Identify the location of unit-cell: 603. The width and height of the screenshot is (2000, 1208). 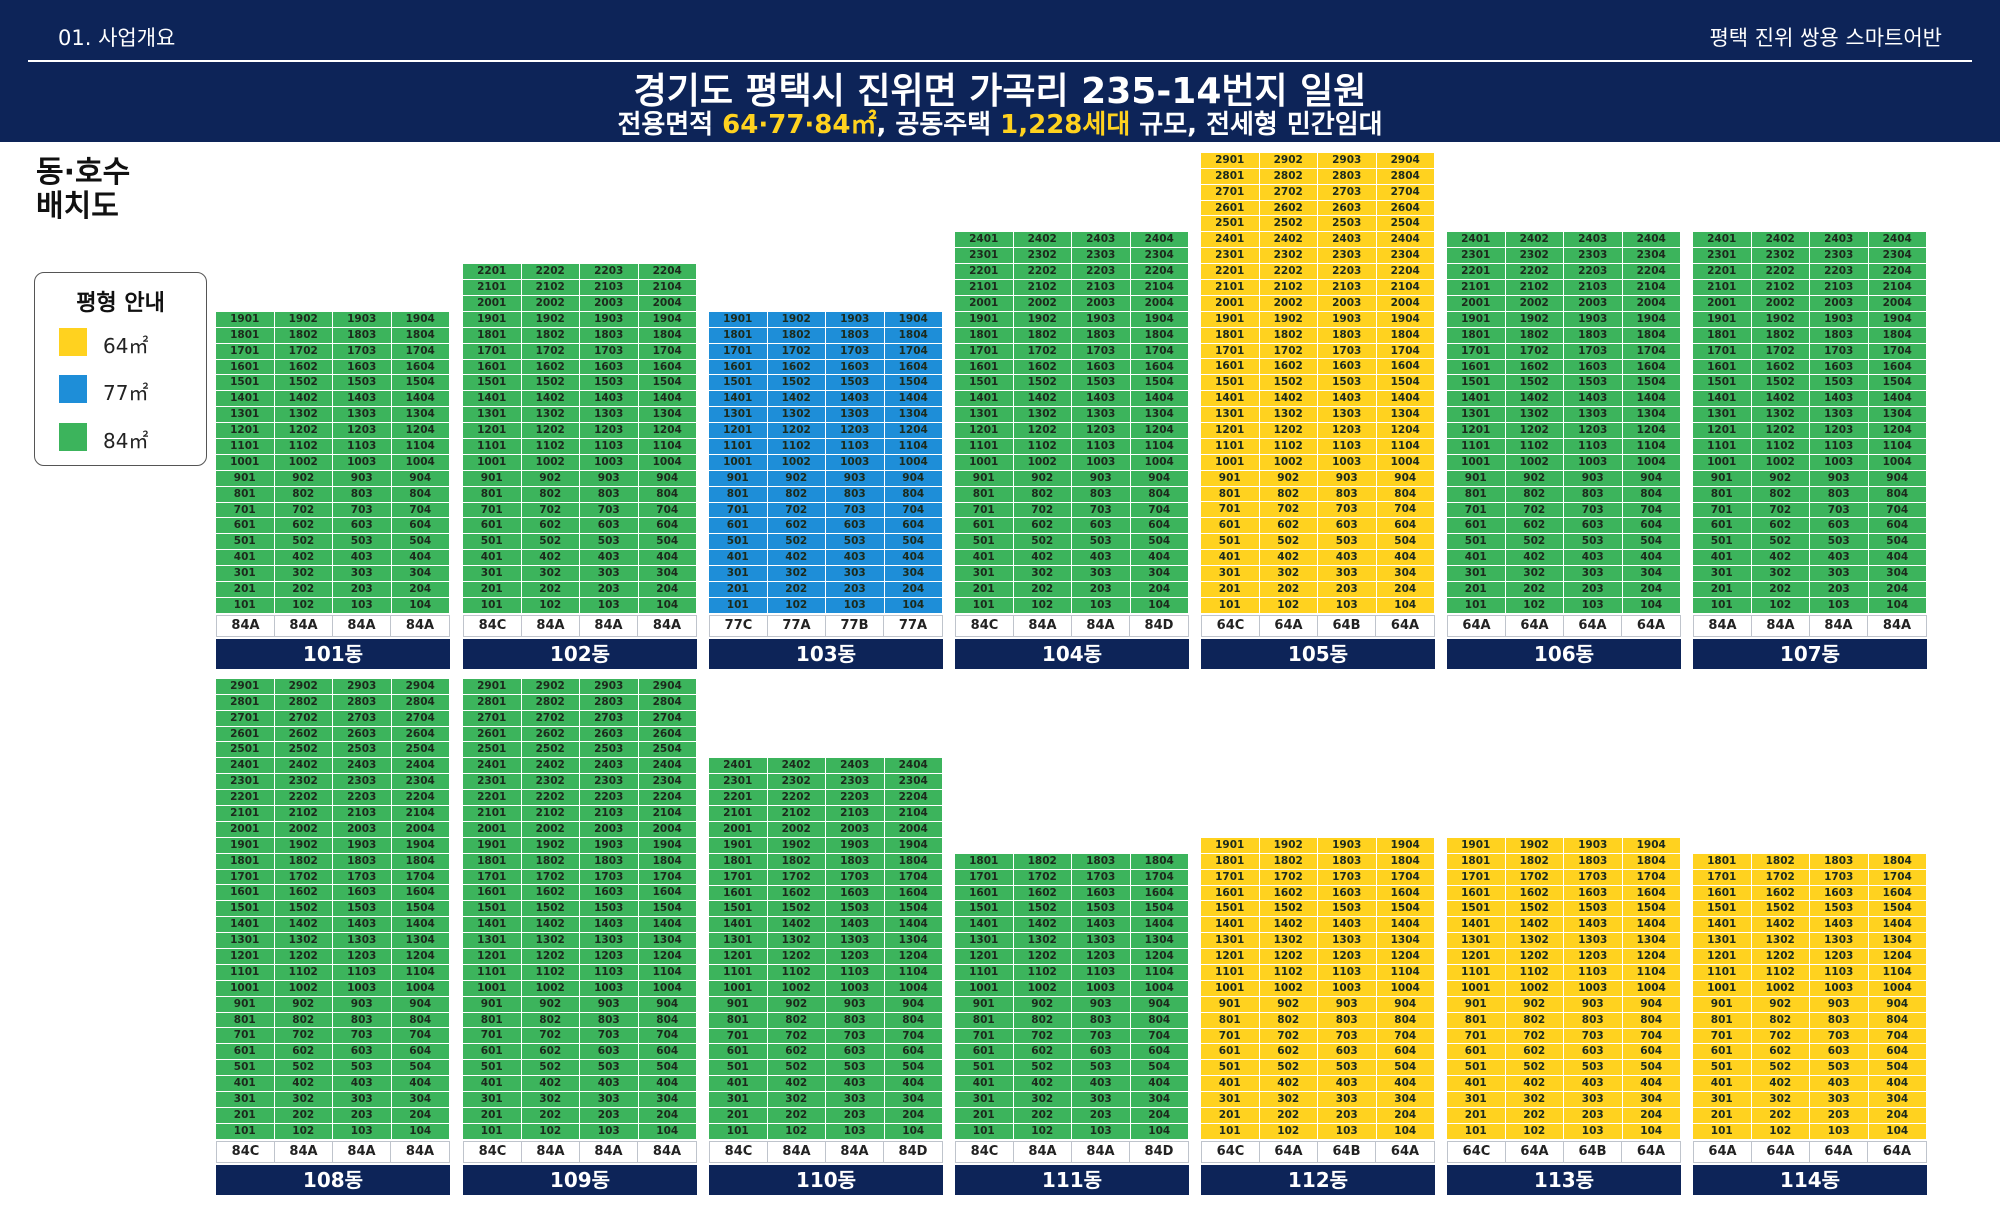
(1593, 1052).